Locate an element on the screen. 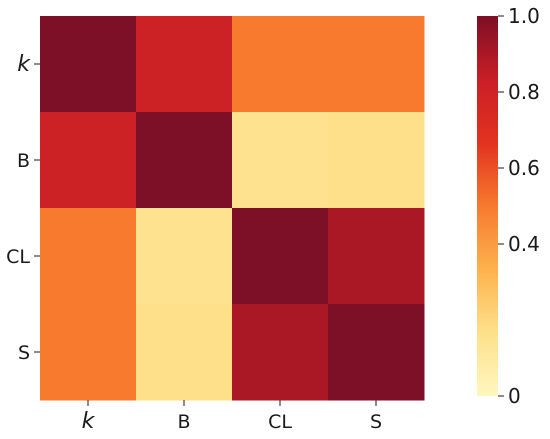 This screenshot has height=439, width=550. y-axis: k B CL S is located at coordinates (23, 208).